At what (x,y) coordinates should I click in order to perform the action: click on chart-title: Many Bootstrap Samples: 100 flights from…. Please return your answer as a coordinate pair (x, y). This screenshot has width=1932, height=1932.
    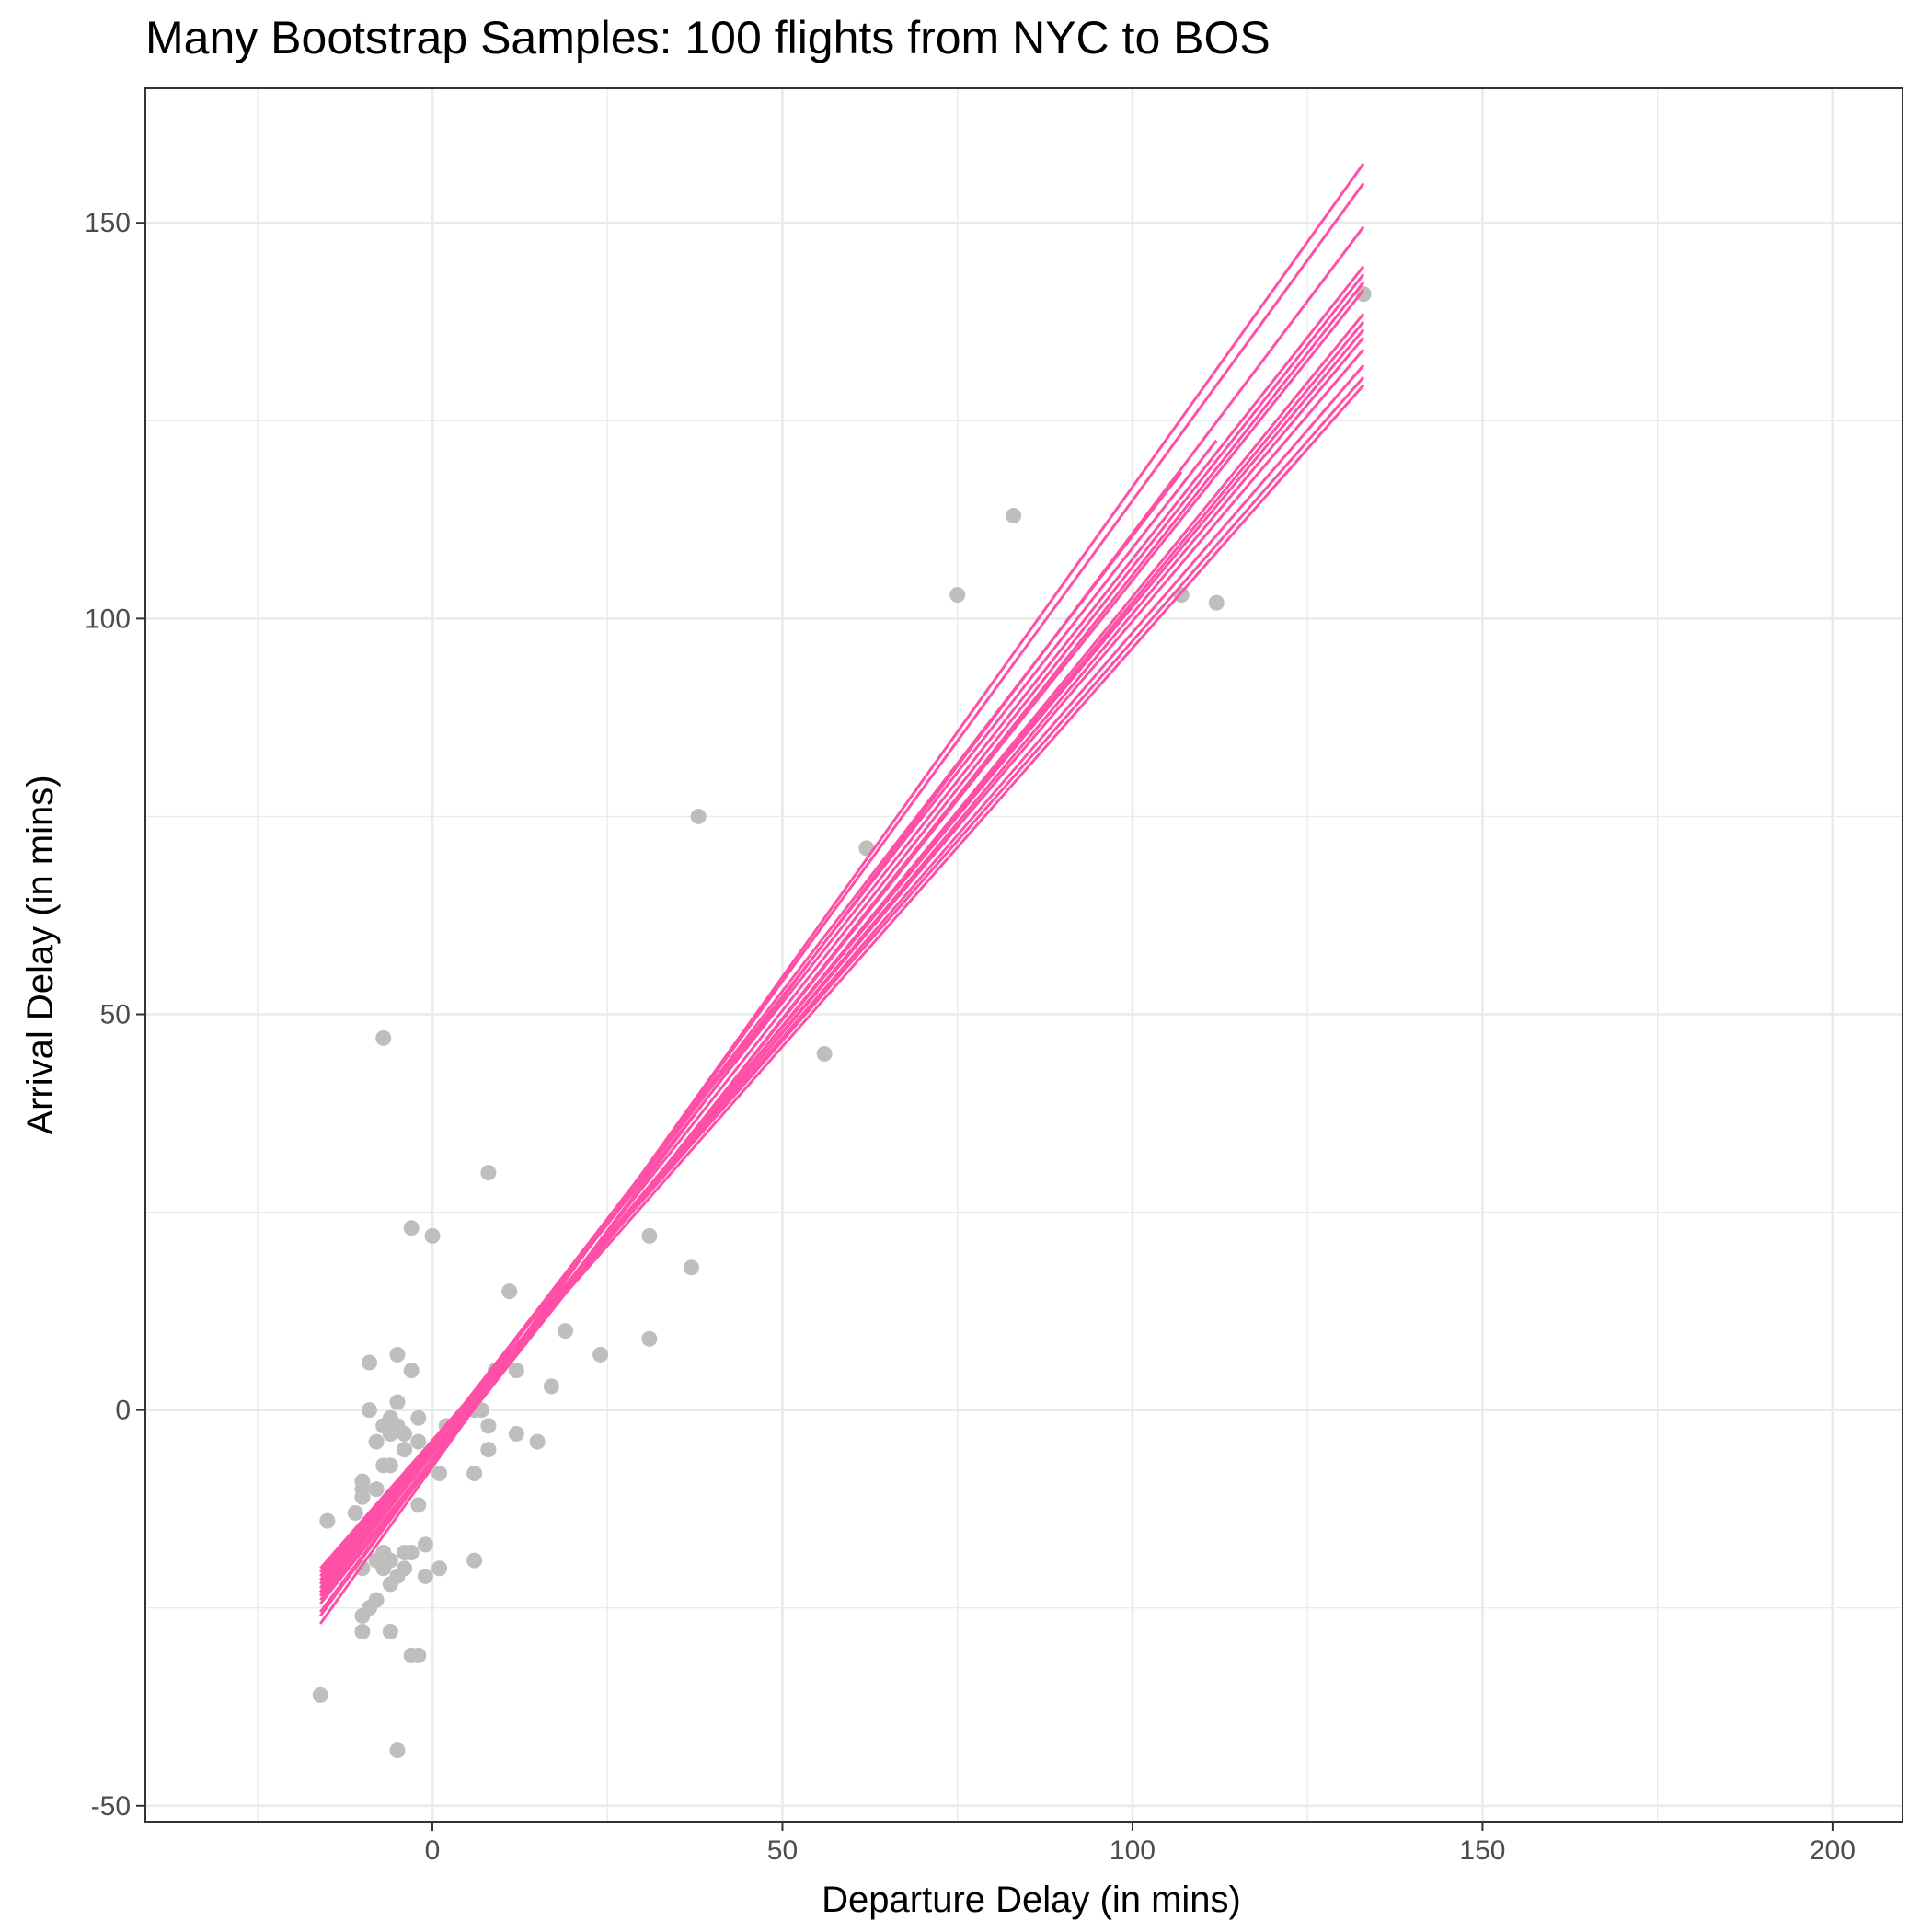
    Looking at the image, I should click on (708, 37).